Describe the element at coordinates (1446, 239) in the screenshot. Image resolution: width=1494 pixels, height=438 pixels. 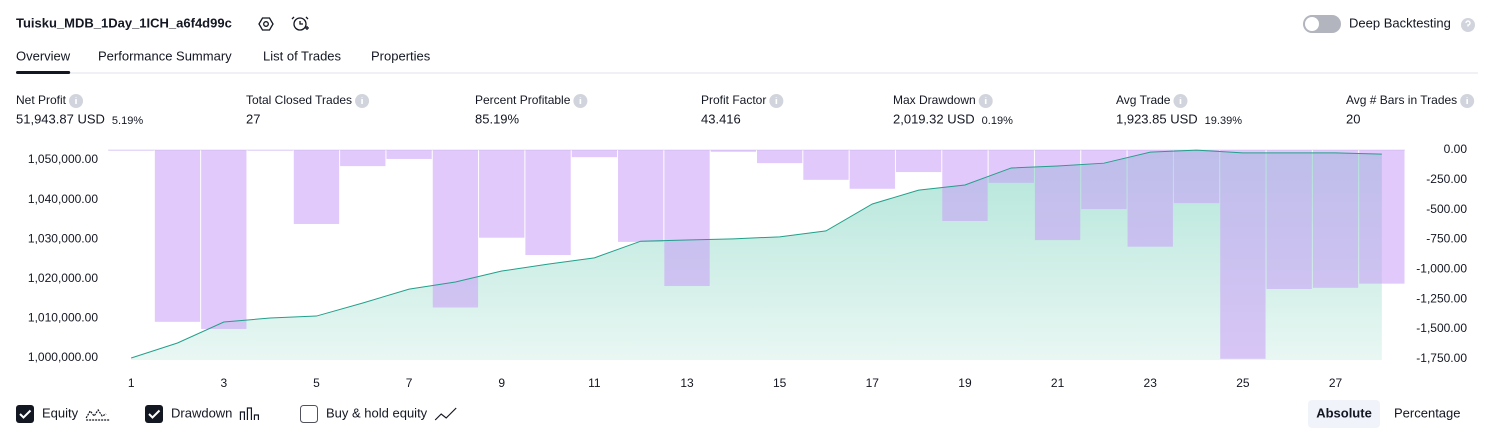
I see `y2-tick-label: -750.00` at that location.